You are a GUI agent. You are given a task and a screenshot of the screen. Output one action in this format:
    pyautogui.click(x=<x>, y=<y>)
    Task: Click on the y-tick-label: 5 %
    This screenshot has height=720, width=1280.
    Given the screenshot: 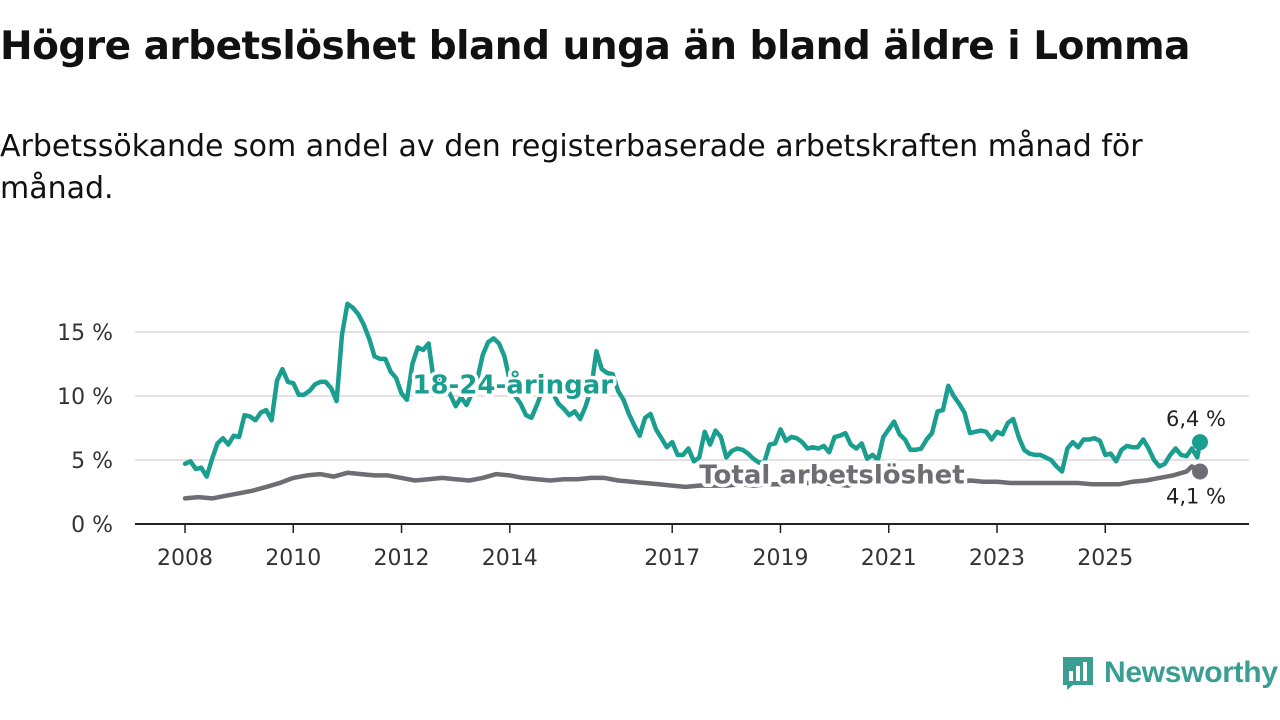 What is the action you would take?
    pyautogui.click(x=92, y=461)
    